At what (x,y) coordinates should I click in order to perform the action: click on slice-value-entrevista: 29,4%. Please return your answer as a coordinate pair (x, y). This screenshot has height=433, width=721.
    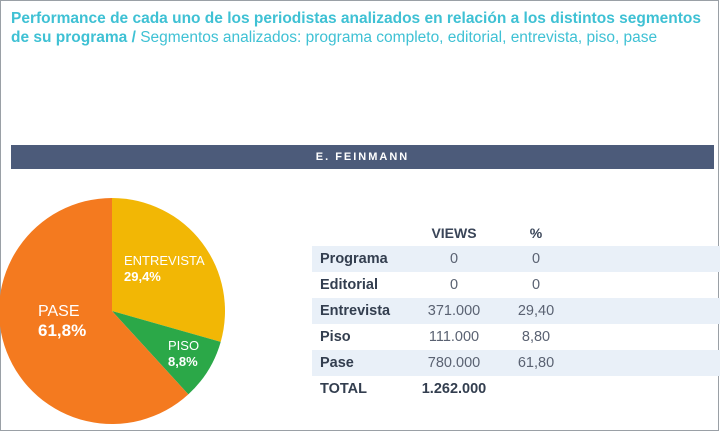
    Looking at the image, I should click on (142, 276).